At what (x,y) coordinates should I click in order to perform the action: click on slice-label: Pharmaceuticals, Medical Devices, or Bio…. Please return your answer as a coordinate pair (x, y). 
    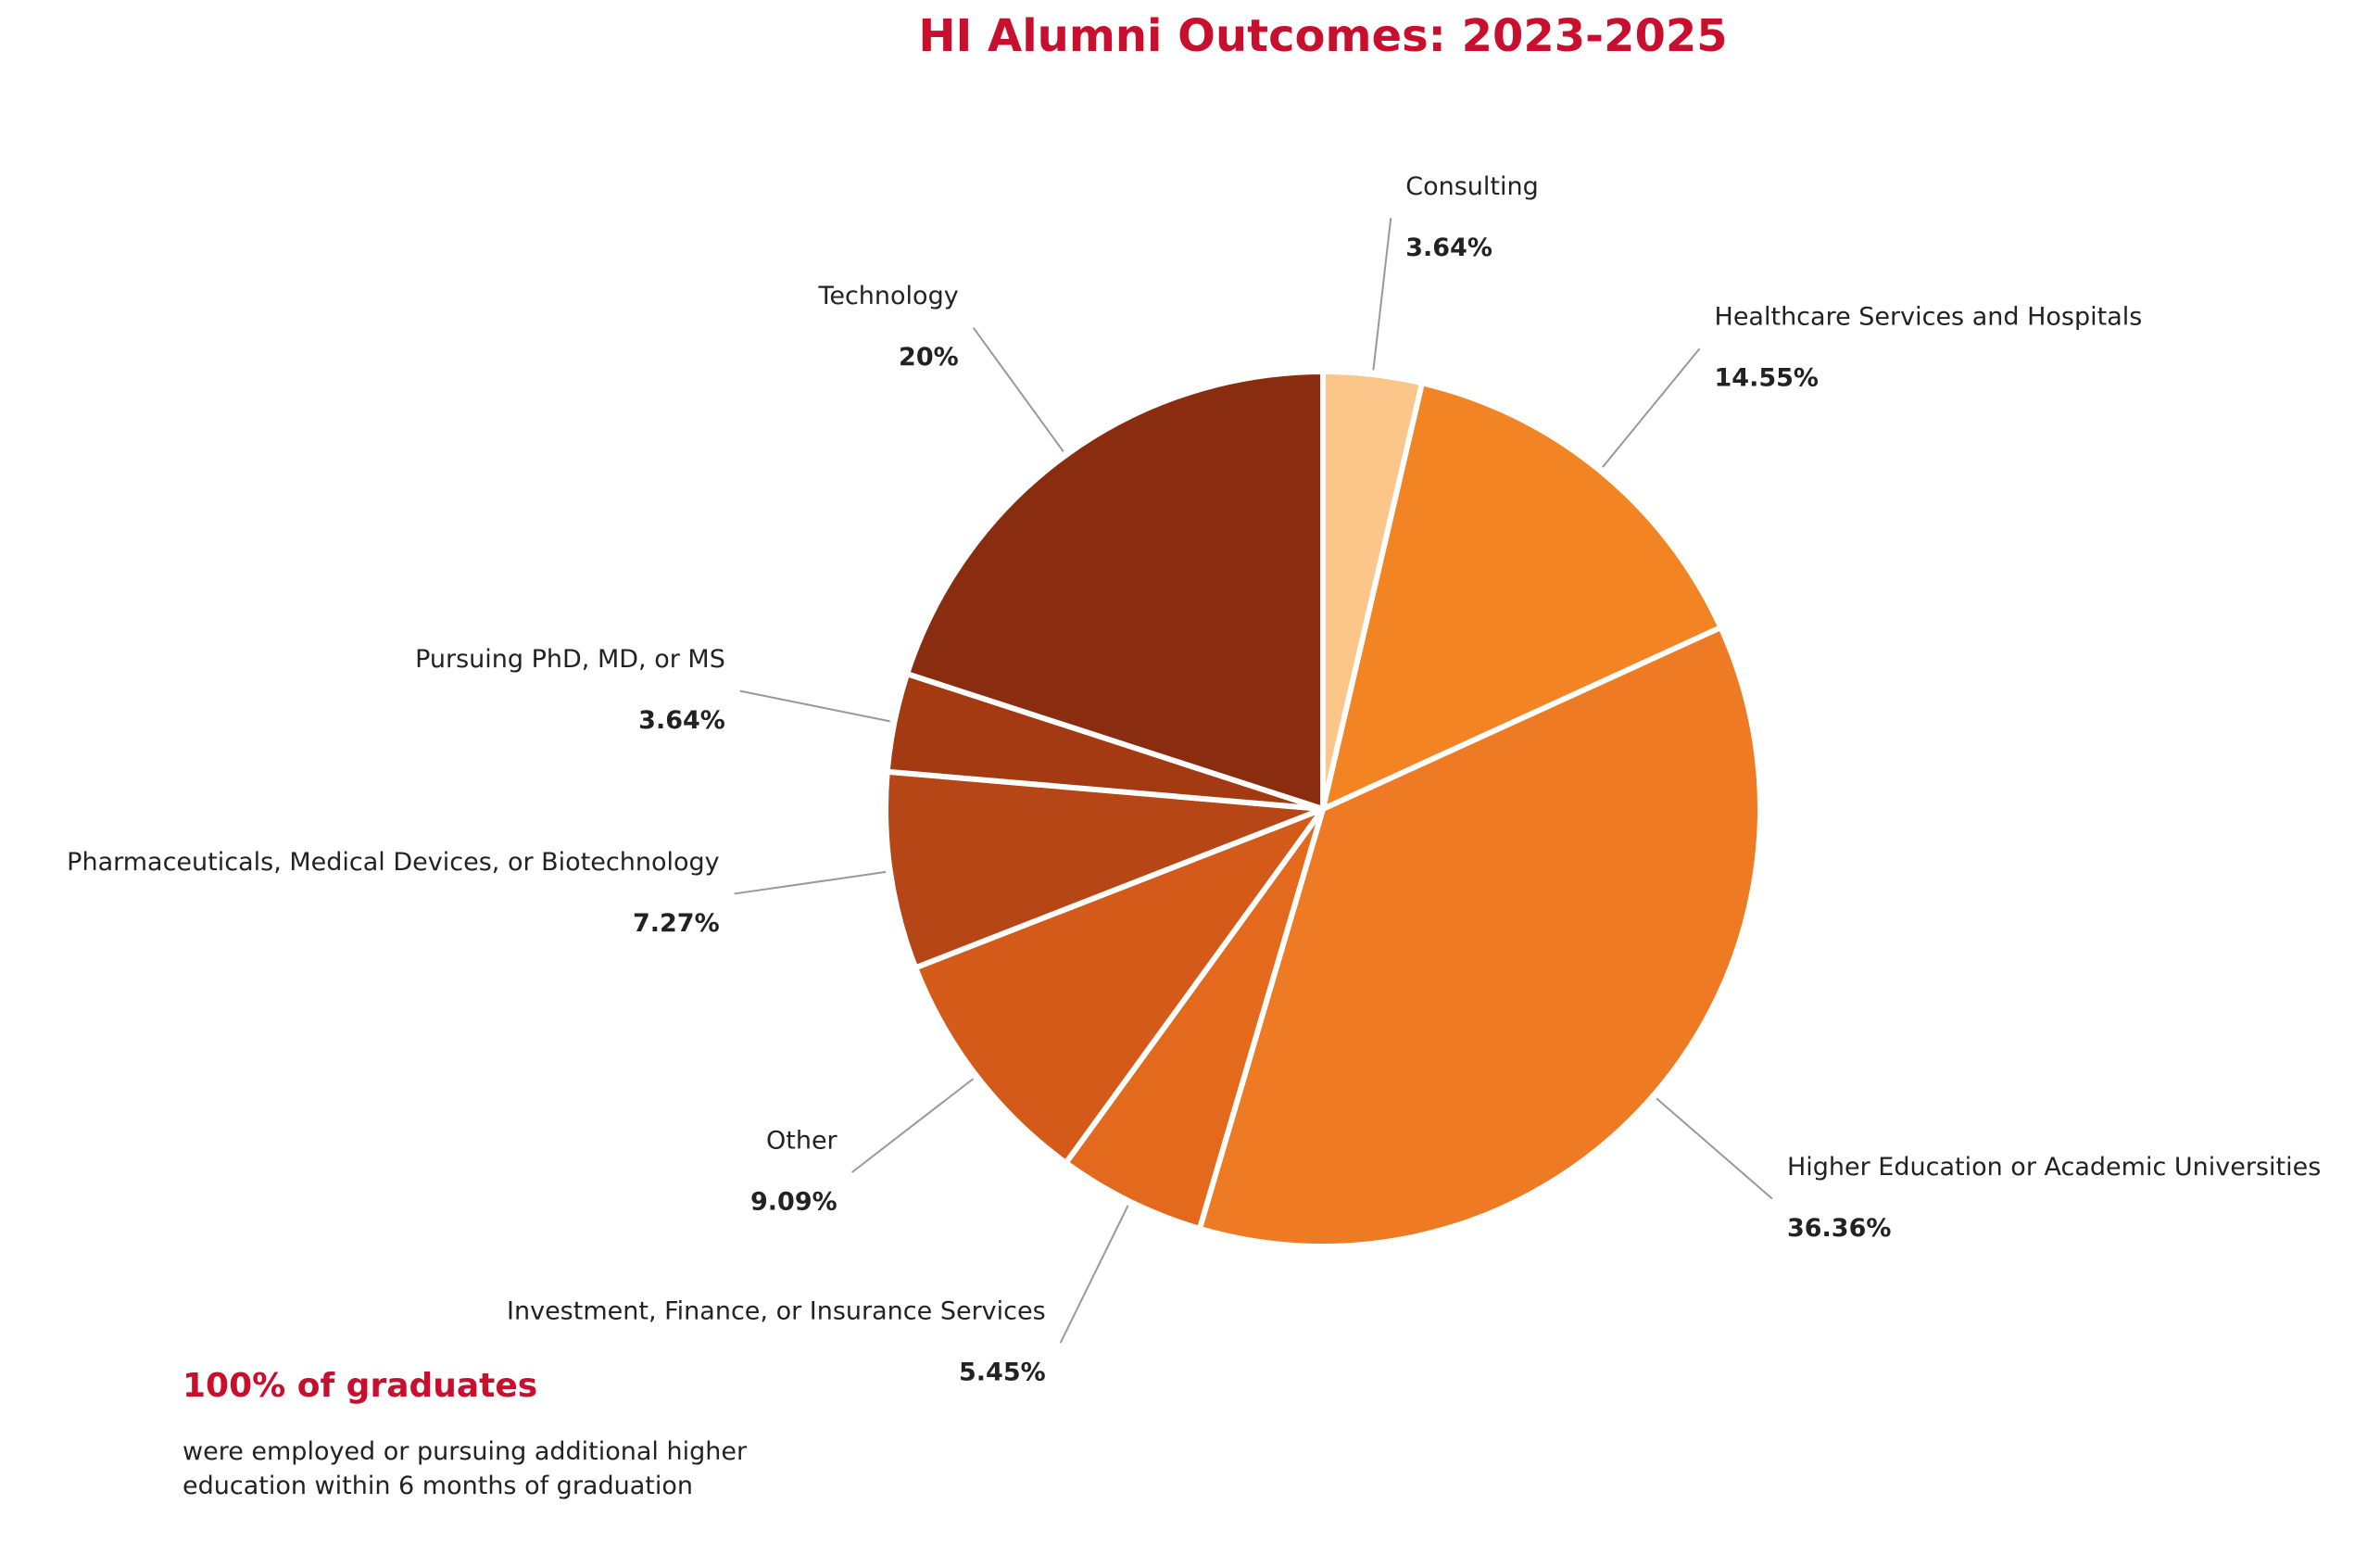
    Looking at the image, I should click on (393, 862).